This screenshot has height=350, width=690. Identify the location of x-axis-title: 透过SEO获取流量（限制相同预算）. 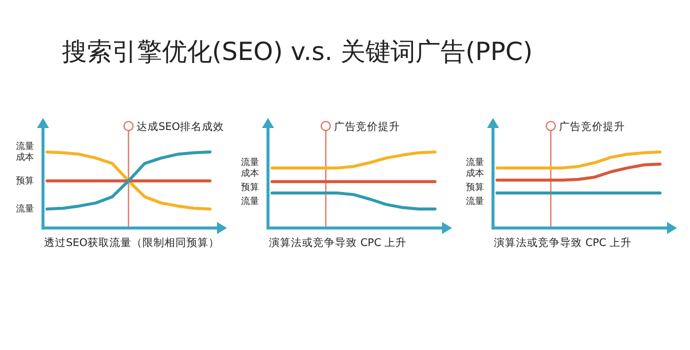
(132, 242).